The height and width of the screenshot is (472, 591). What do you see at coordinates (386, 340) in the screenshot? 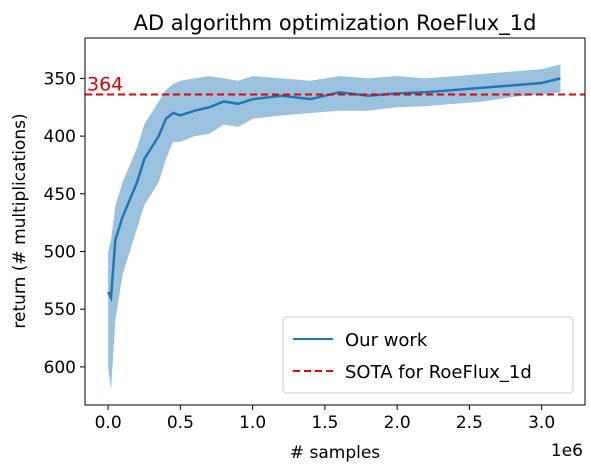
I see `legend-label: Our work` at bounding box center [386, 340].